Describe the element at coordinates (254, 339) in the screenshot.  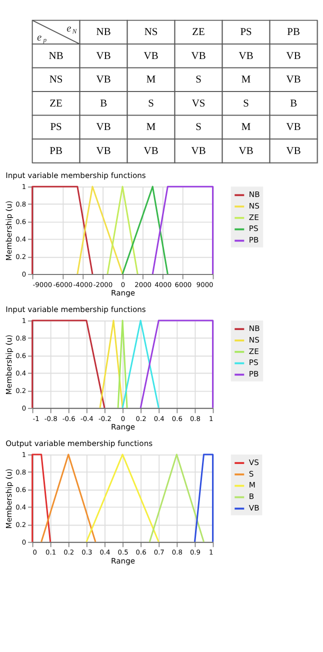
I see `text: NS` at that location.